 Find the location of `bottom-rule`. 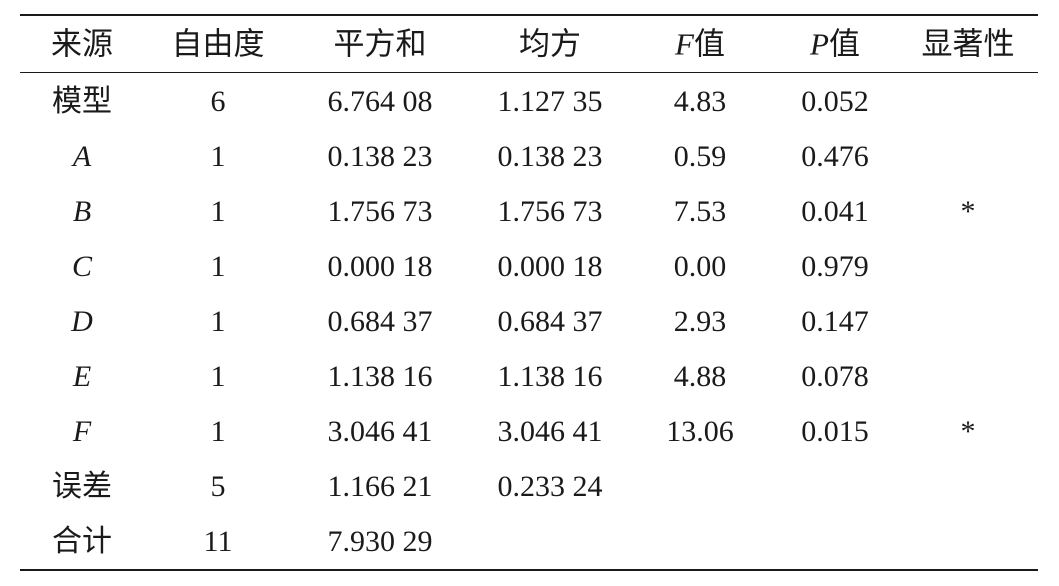

bottom-rule is located at coordinates (529, 570).